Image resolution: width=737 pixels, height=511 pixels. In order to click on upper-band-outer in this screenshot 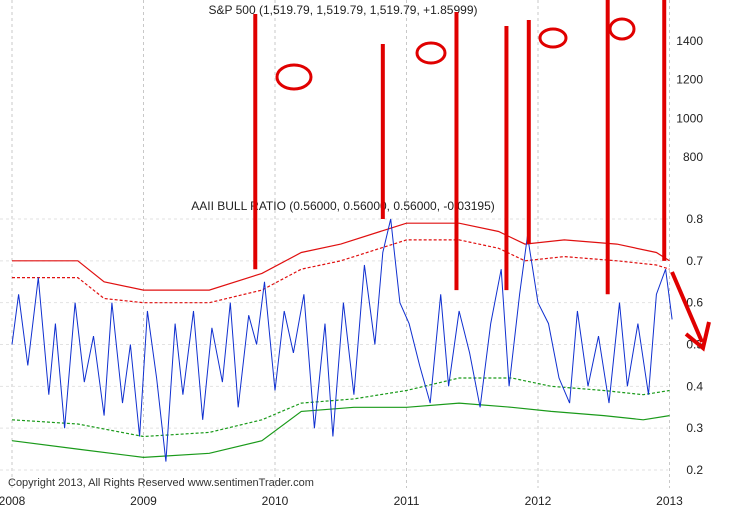, I will do `click(341, 256)`.